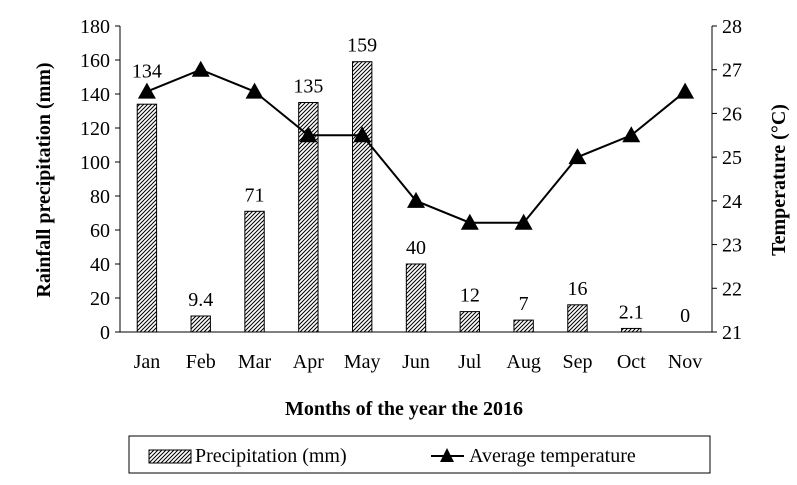 This screenshot has width=797, height=485. I want to click on bar-label-may: 159, so click(362, 46).